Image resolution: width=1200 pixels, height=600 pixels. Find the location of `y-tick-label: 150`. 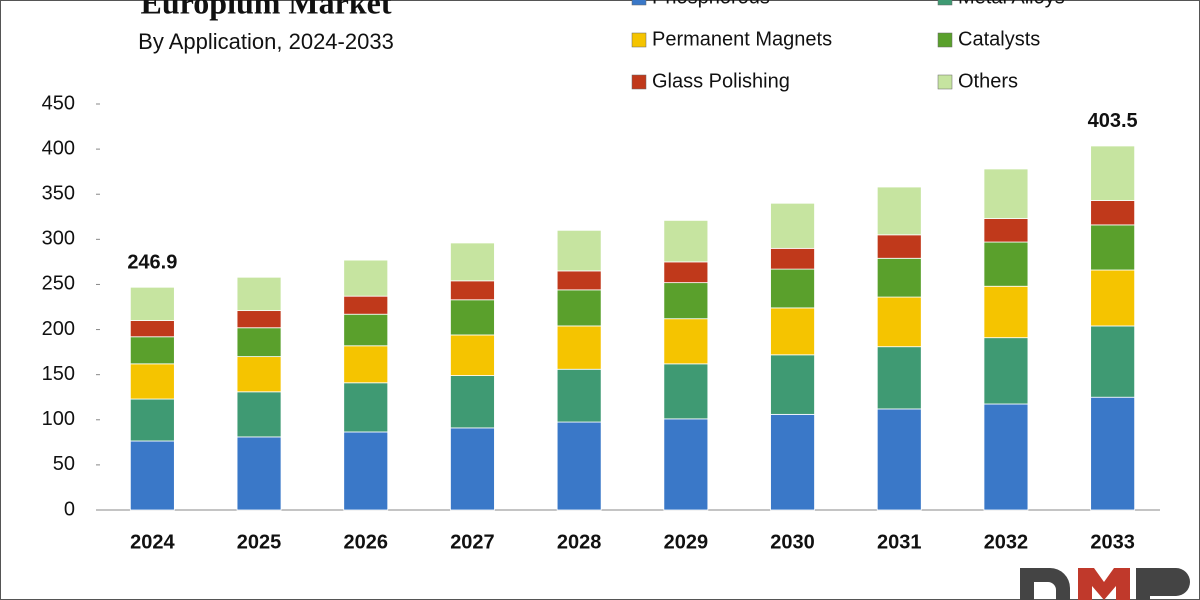

y-tick-label: 150 is located at coordinates (58, 374).